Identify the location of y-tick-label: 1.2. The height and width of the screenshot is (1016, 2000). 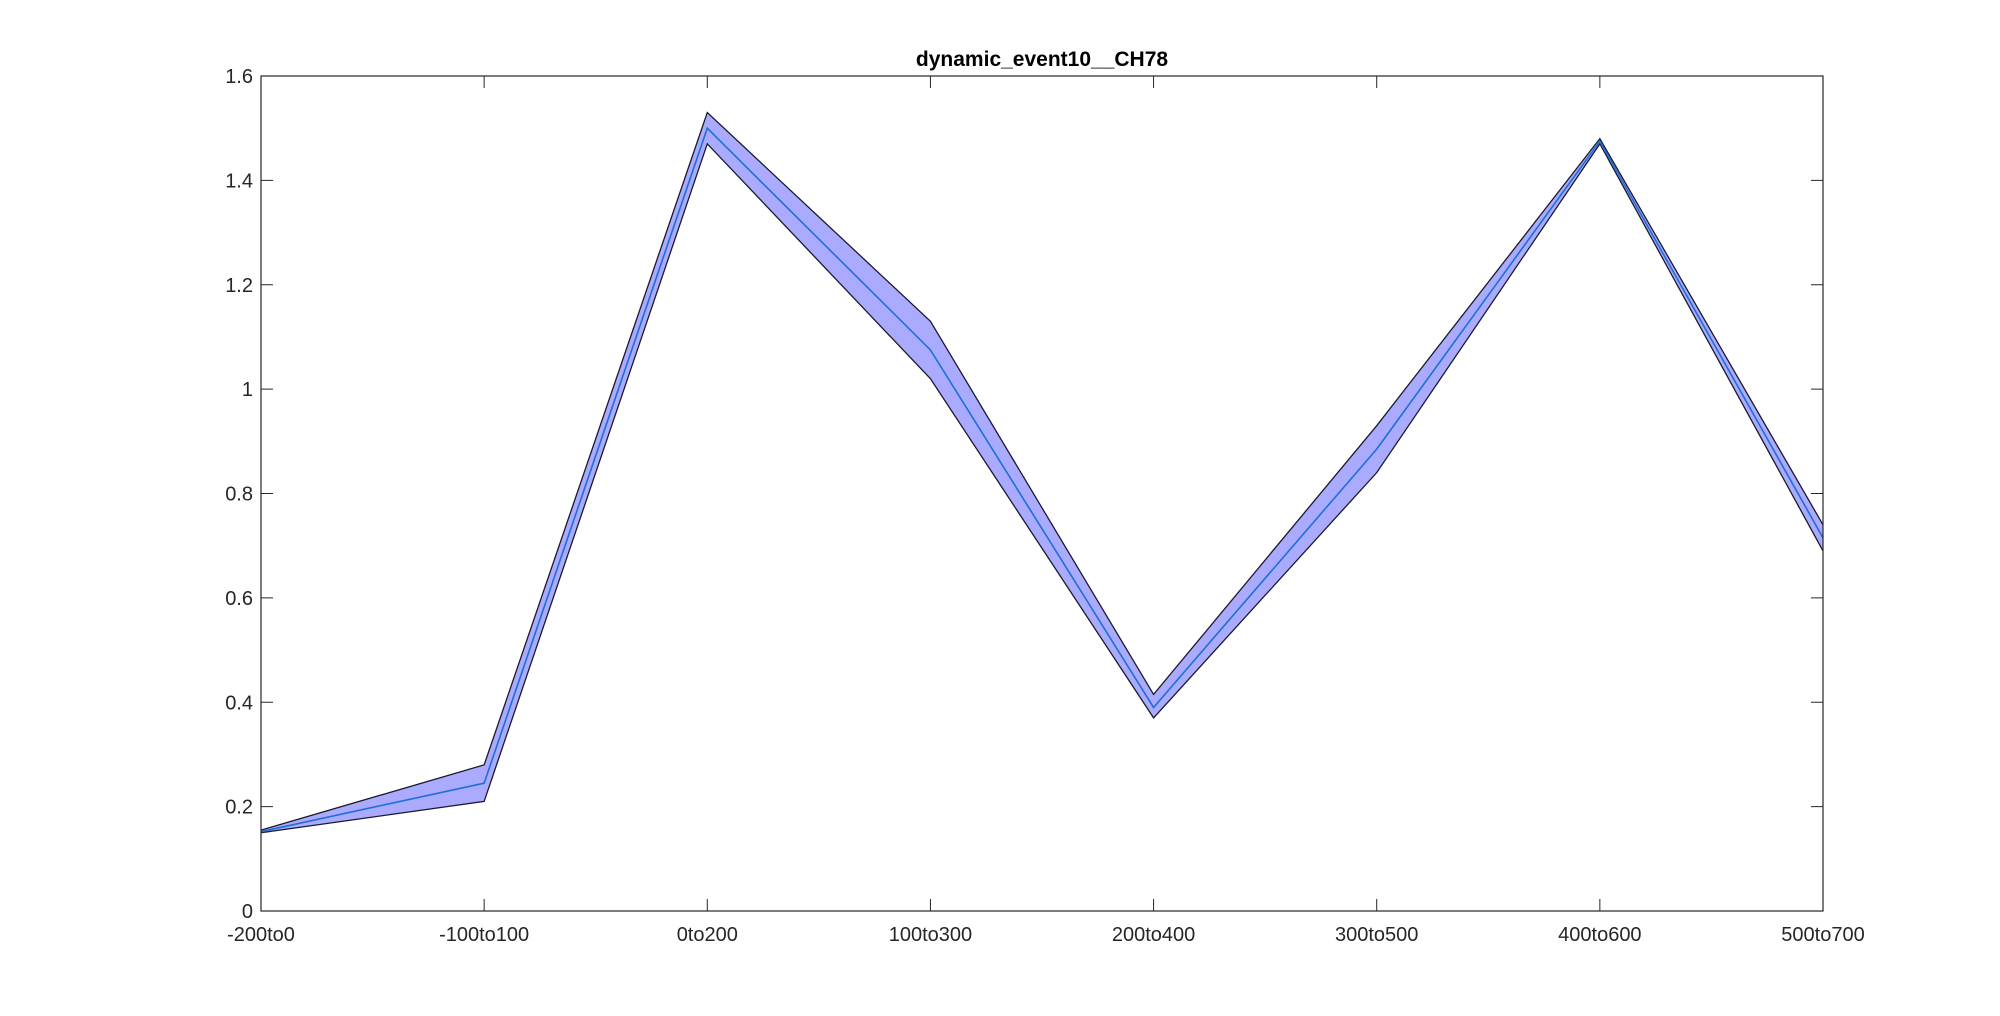
(239, 286).